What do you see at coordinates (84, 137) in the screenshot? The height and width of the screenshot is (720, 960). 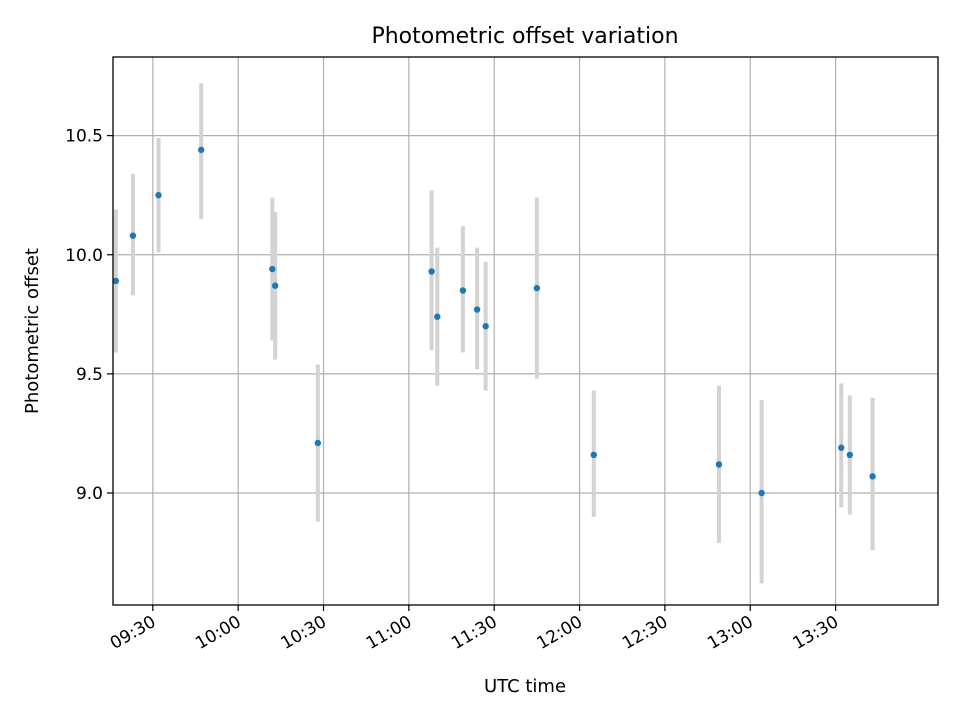 I see `y-tick-label: 10.5` at bounding box center [84, 137].